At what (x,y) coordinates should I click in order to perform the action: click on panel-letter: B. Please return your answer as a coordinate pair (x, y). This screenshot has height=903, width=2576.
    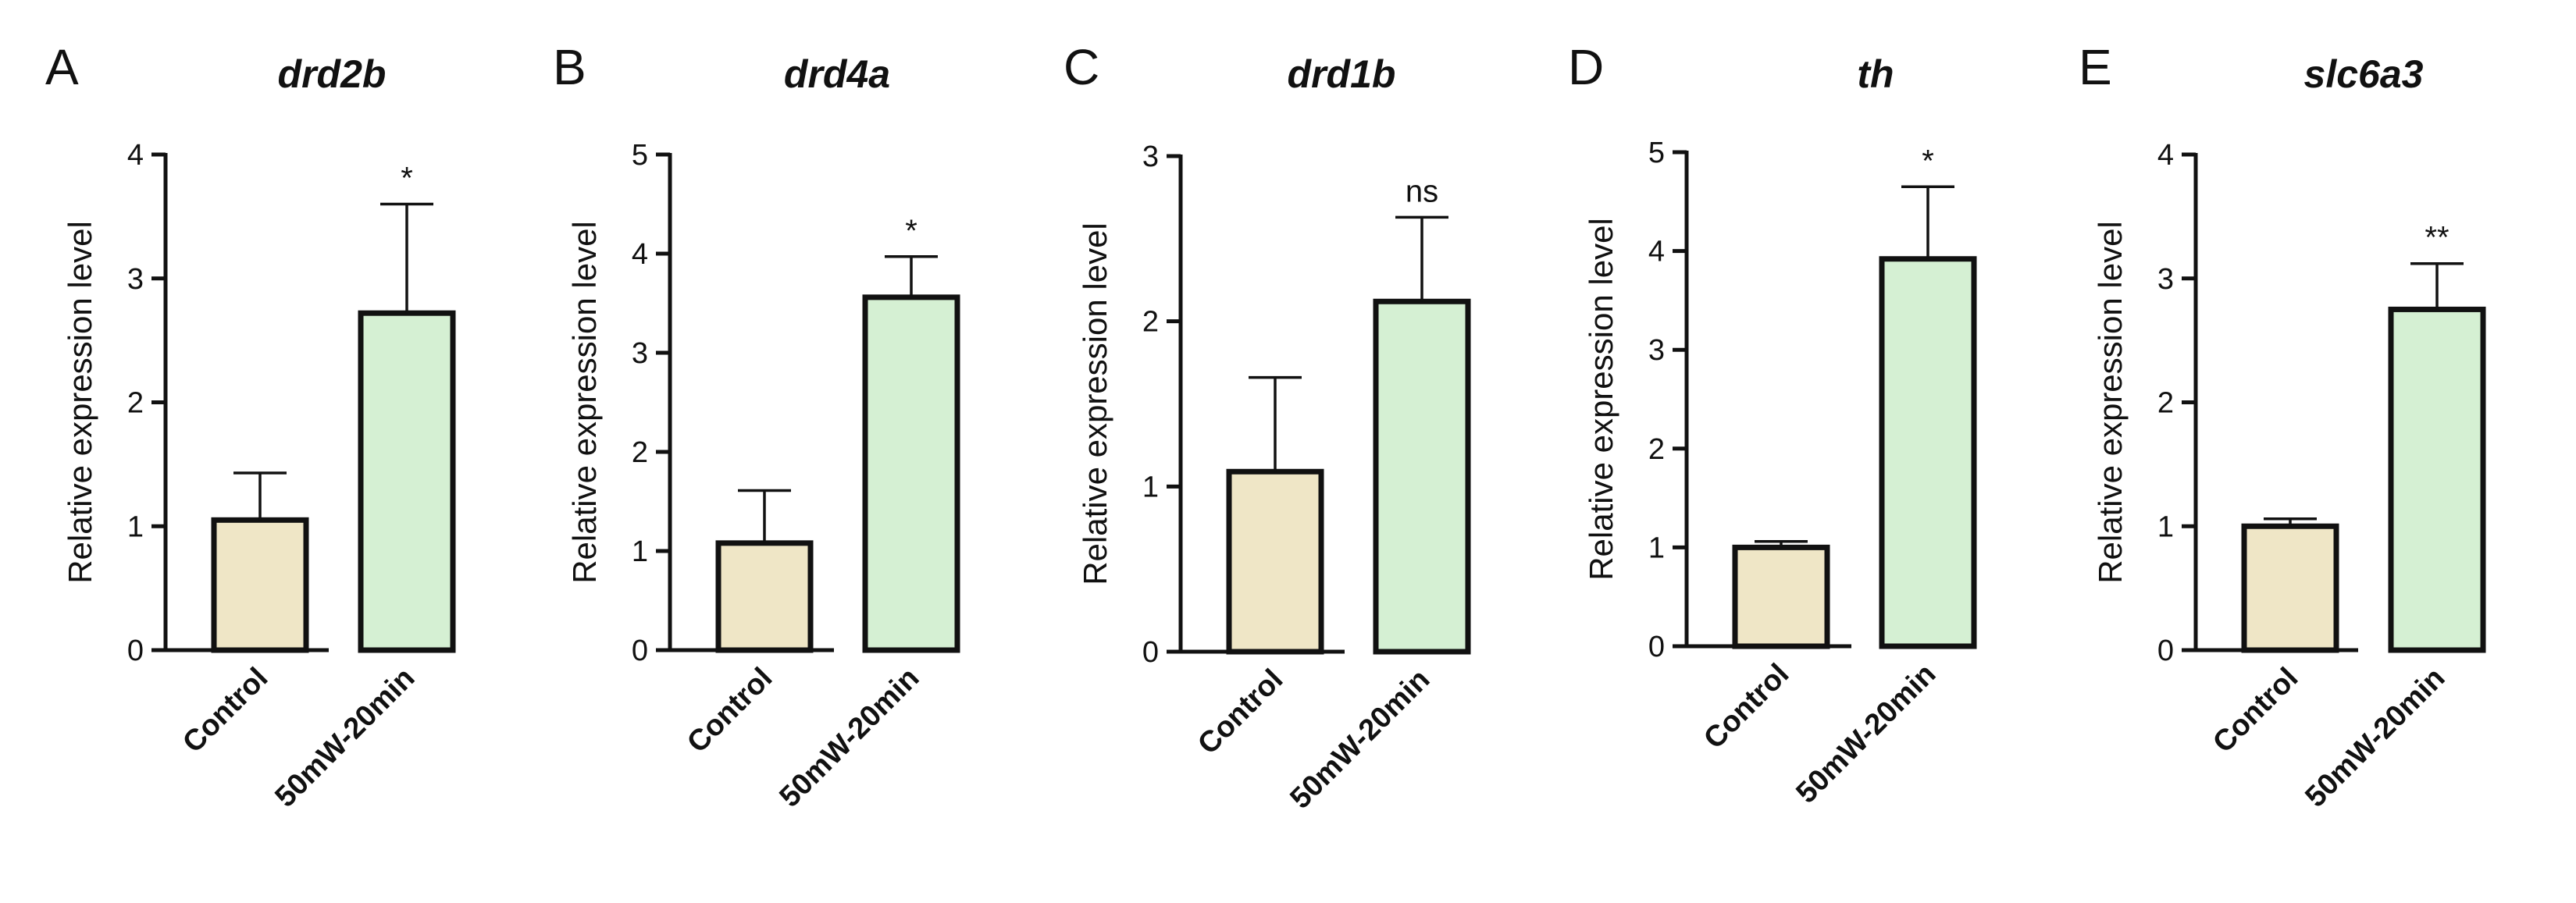
    Looking at the image, I should click on (569, 67).